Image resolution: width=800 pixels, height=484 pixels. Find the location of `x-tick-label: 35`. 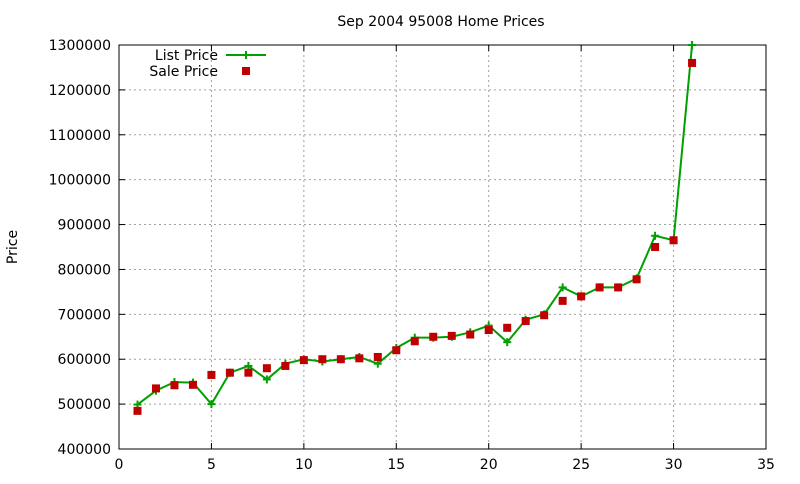

x-tick-label: 35 is located at coordinates (766, 465).